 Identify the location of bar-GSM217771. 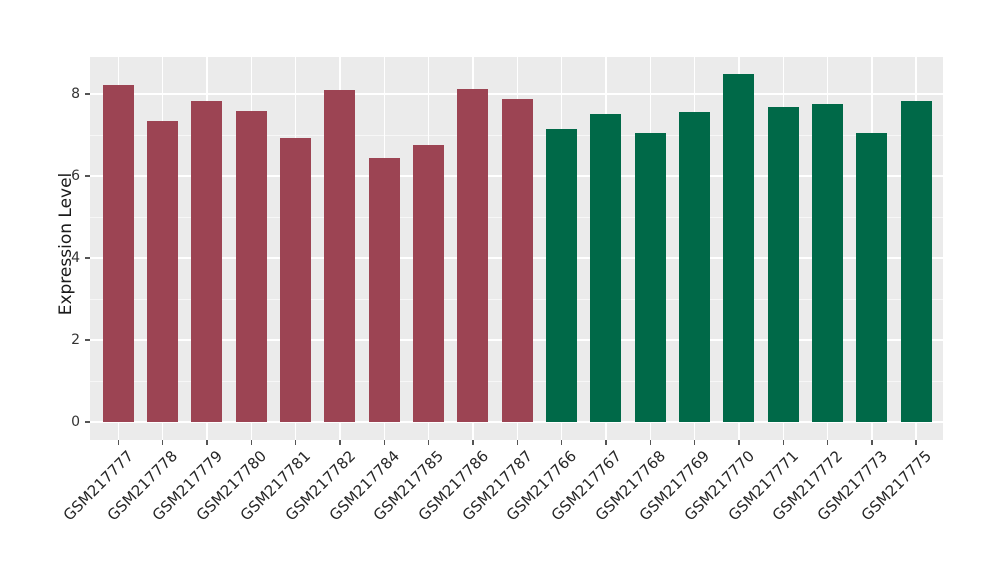
(783, 264).